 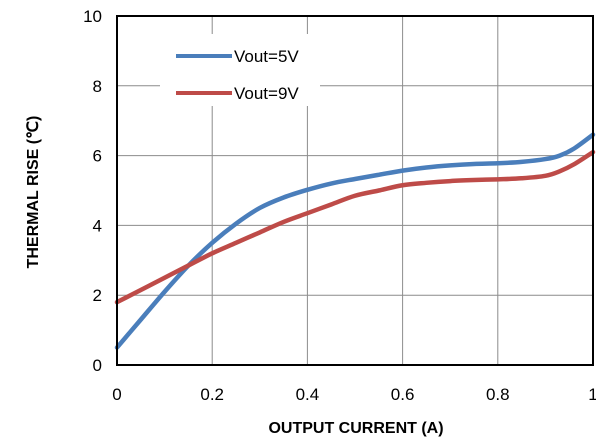 What do you see at coordinates (240, 70) in the screenshot?
I see `legend: Vout=5V Vout=9V` at bounding box center [240, 70].